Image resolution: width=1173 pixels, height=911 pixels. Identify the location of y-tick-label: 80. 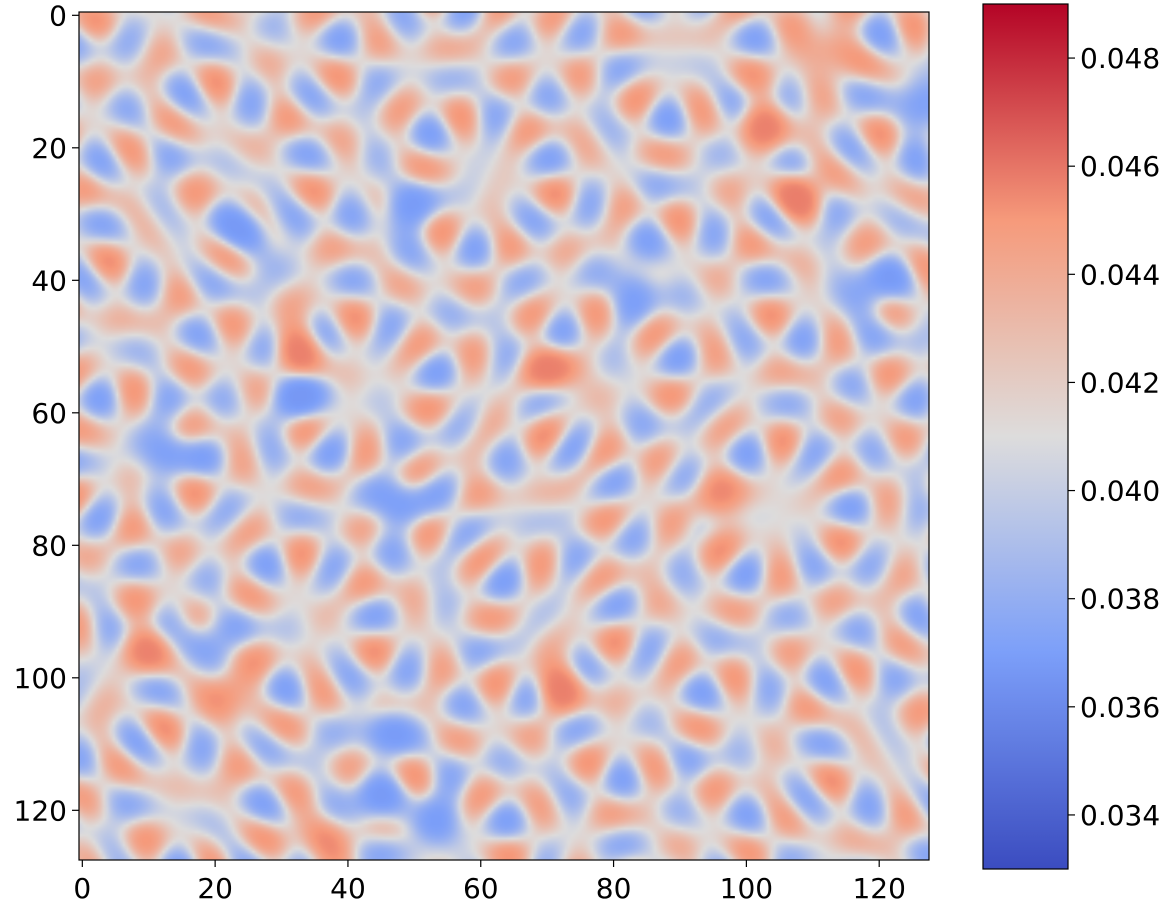
(49, 545).